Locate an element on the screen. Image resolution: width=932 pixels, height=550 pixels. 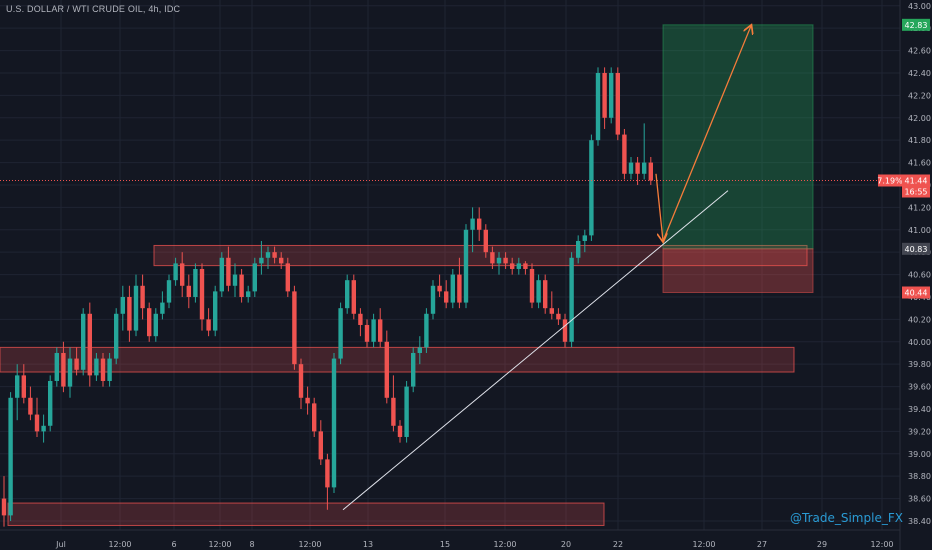
target-zone is located at coordinates (738, 137).